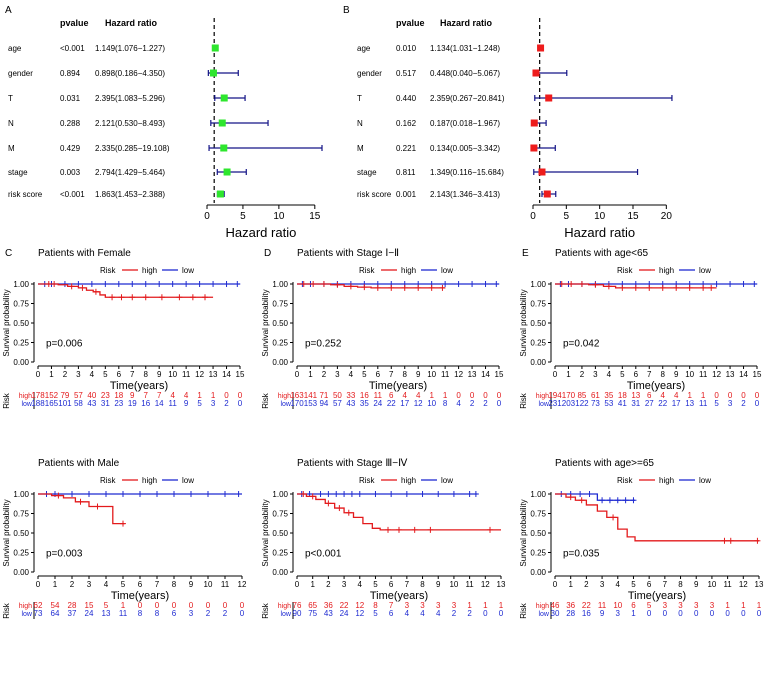  What do you see at coordinates (465, 194) in the screenshot?
I see `row-hr-text: 2.143(1.346−3.413)` at bounding box center [465, 194].